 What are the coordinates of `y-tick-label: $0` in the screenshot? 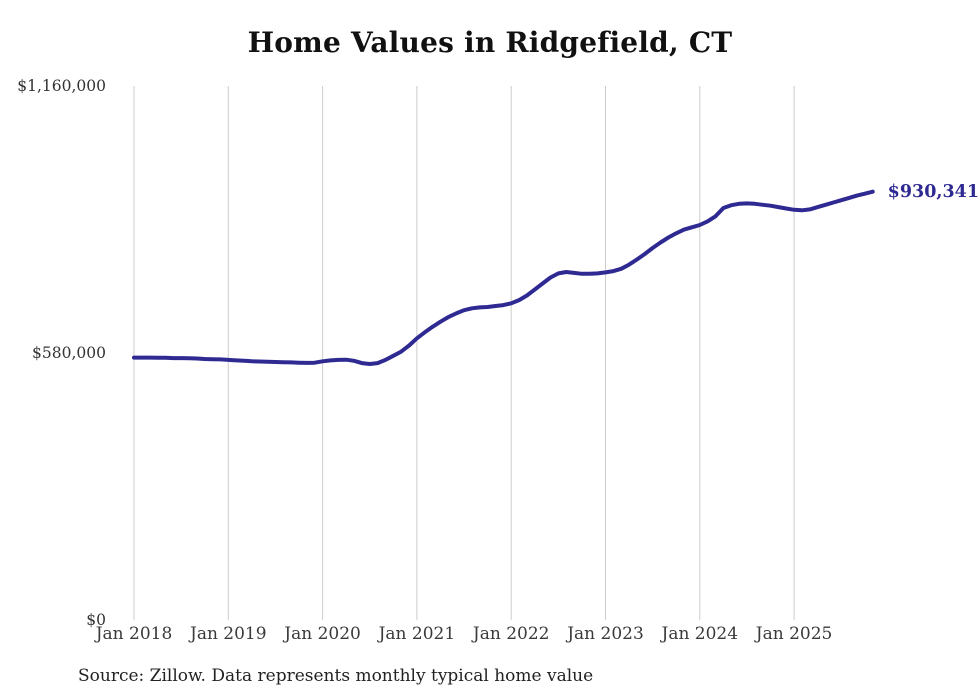 It's located at (96, 620).